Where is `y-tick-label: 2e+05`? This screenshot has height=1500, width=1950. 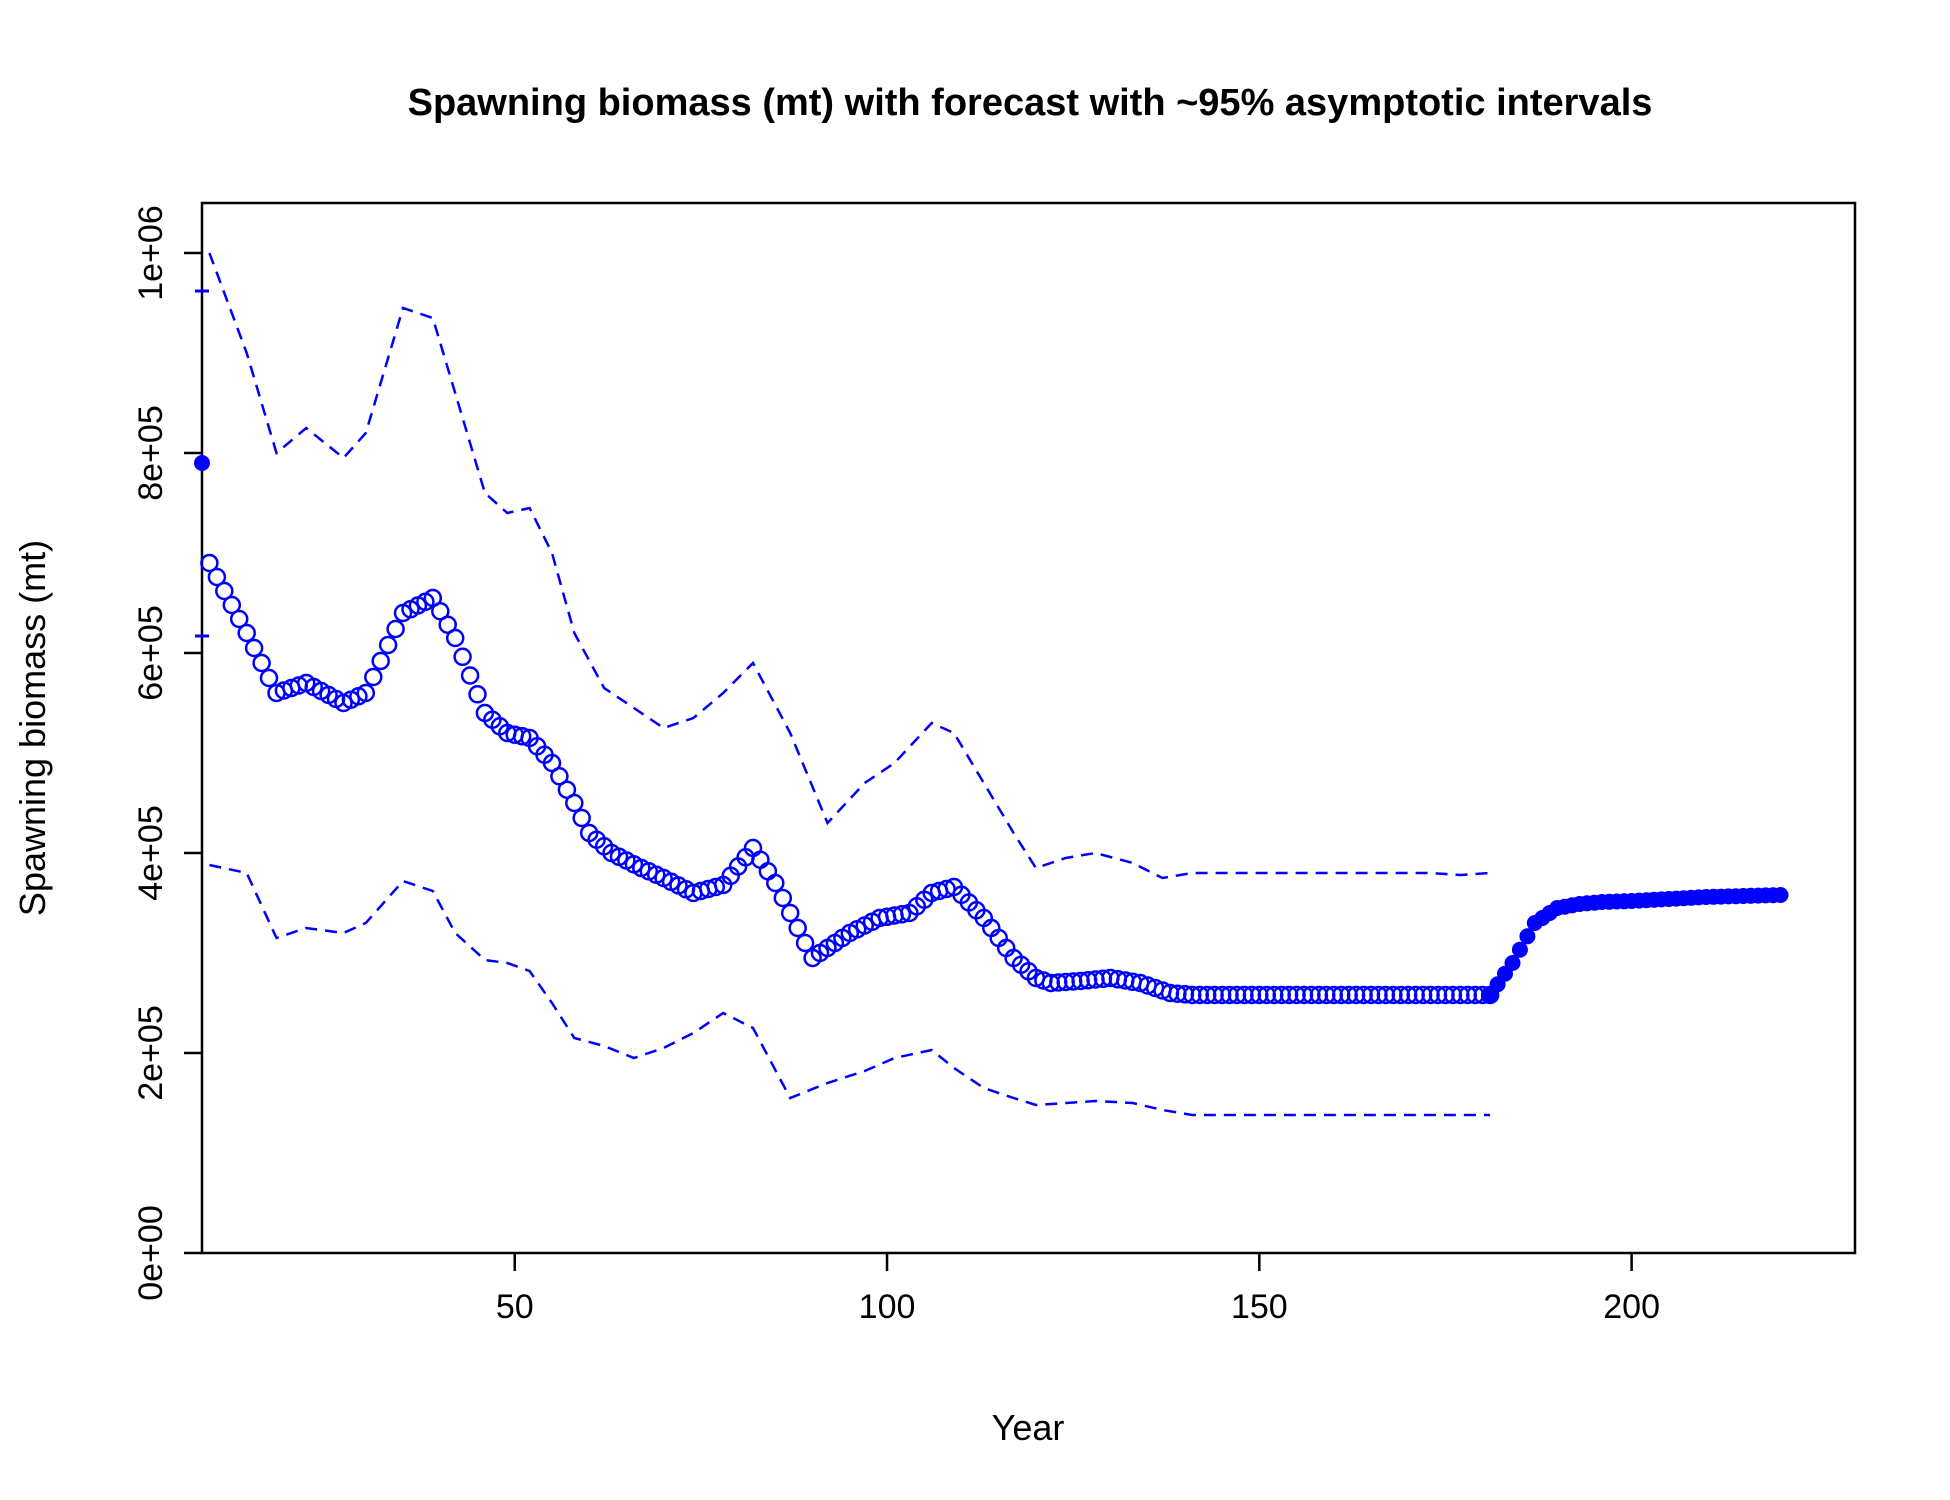
y-tick-label: 2e+05 is located at coordinates (151, 1053).